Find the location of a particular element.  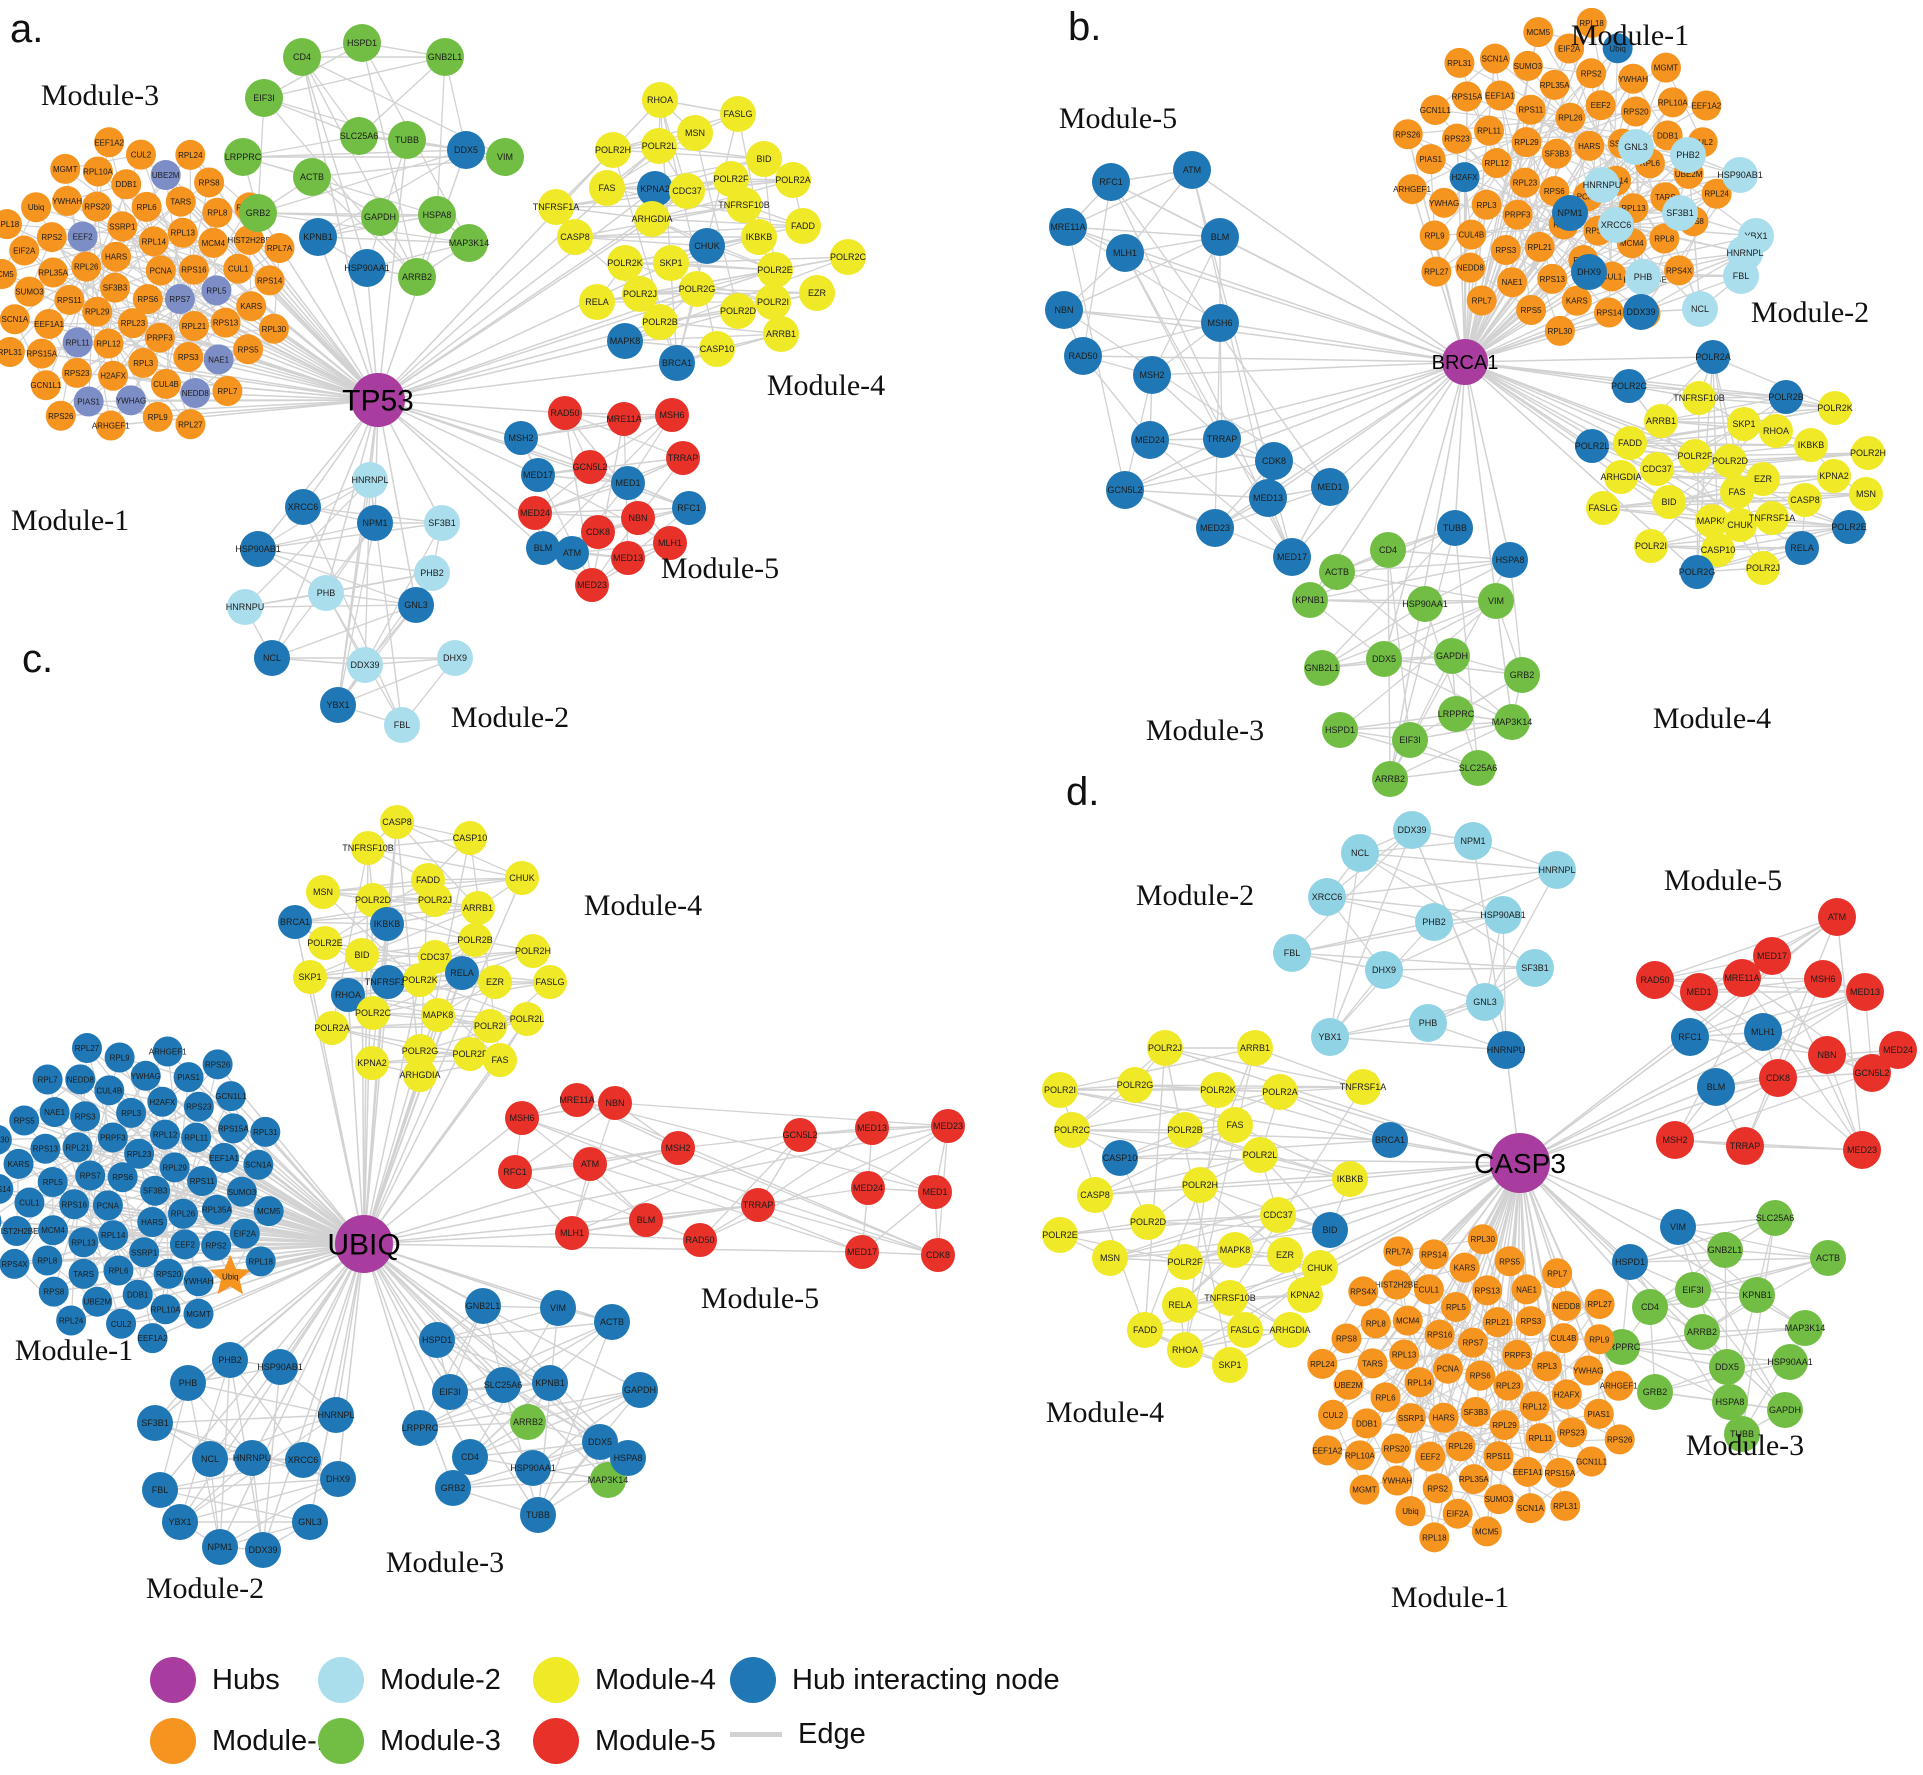

node-MSN is located at coordinates (323, 892).